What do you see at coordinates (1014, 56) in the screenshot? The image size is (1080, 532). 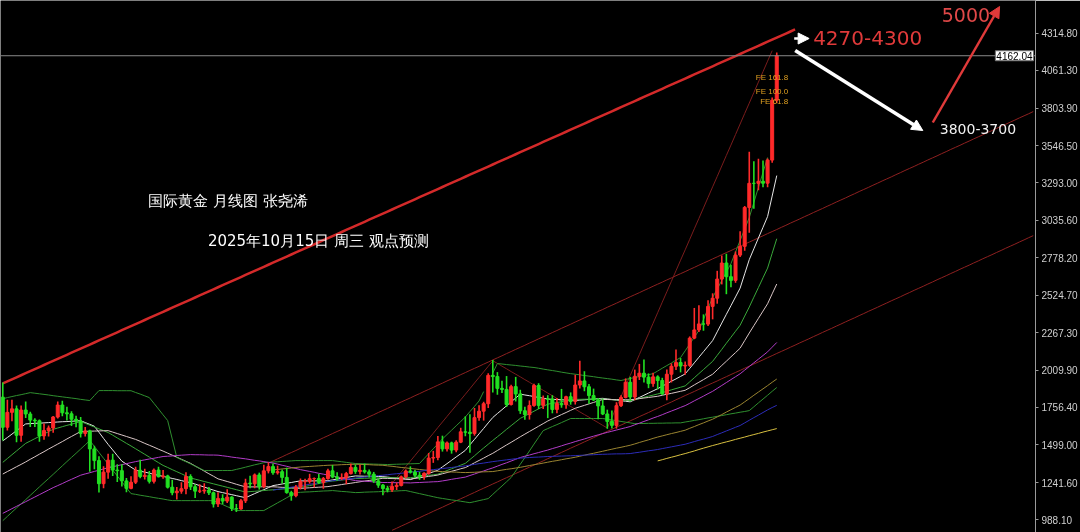 I see `ref-line-label: 4162.04` at bounding box center [1014, 56].